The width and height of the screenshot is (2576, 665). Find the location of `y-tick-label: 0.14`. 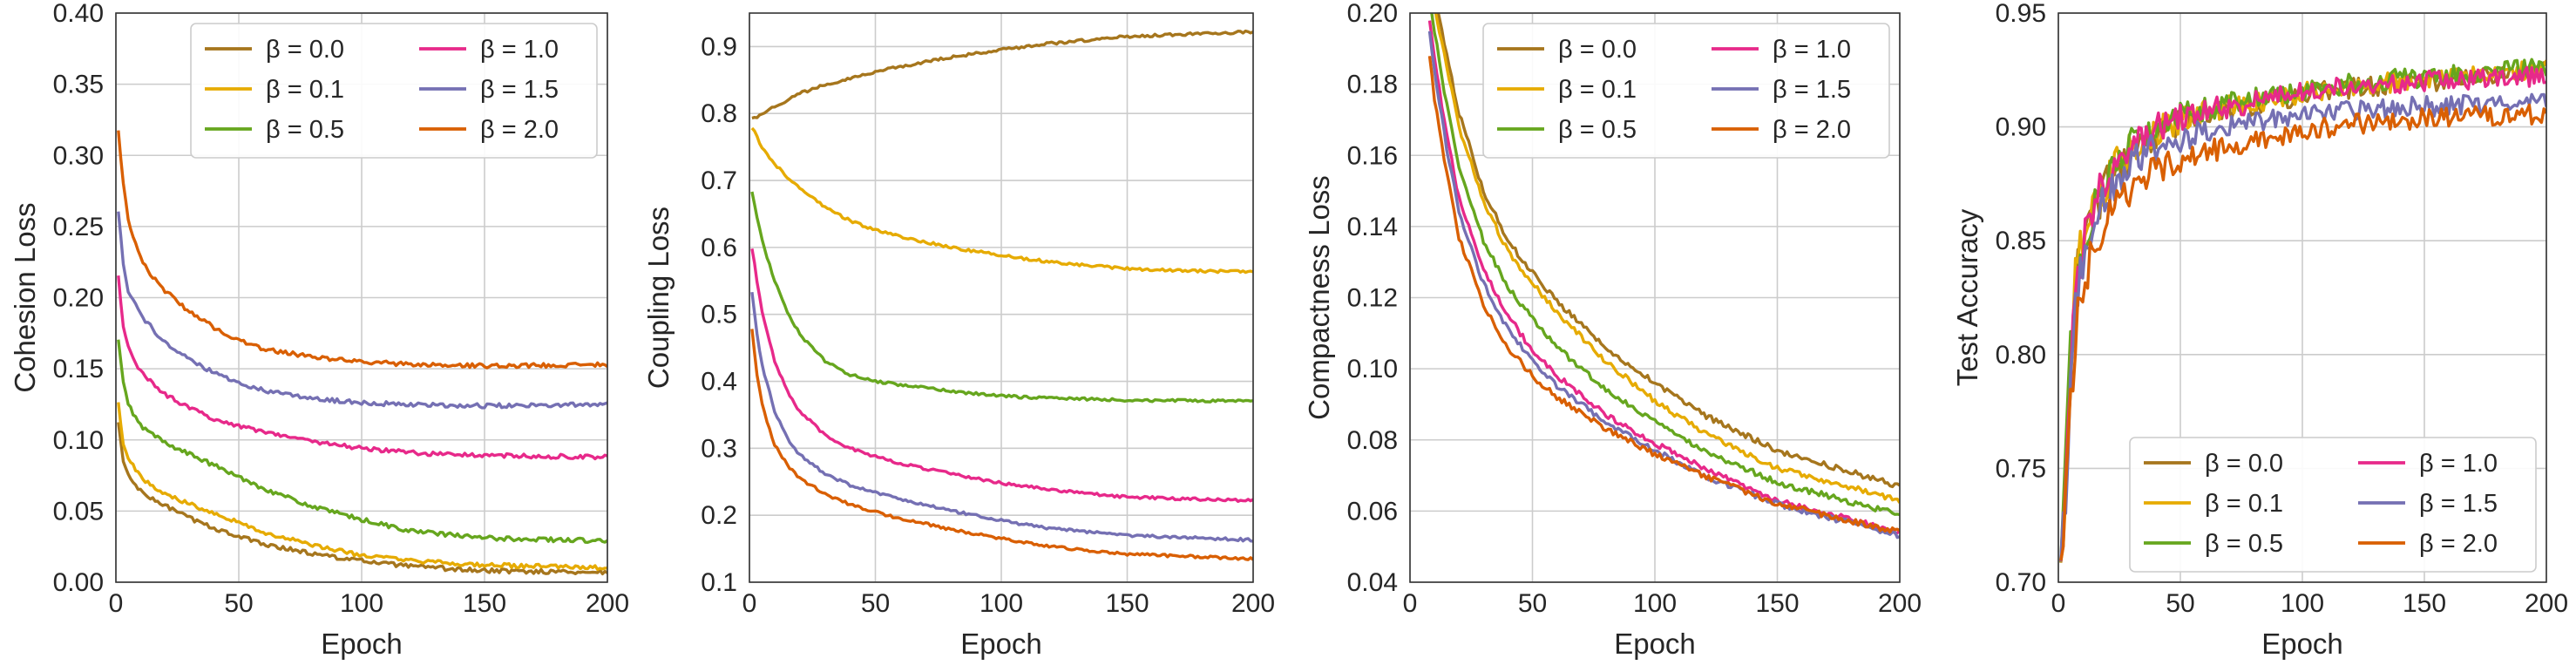

y-tick-label: 0.14 is located at coordinates (1373, 227).